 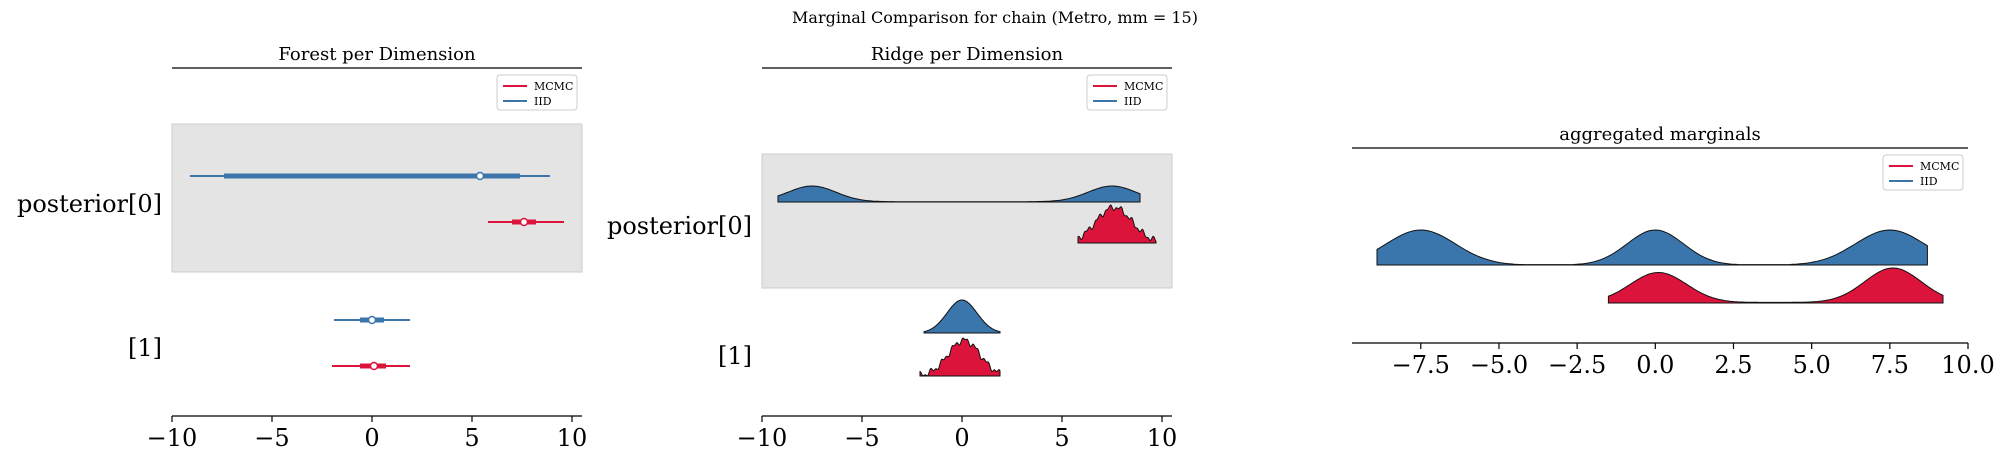 I want to click on panel-title: Ridge per Dimension, so click(x=967, y=54).